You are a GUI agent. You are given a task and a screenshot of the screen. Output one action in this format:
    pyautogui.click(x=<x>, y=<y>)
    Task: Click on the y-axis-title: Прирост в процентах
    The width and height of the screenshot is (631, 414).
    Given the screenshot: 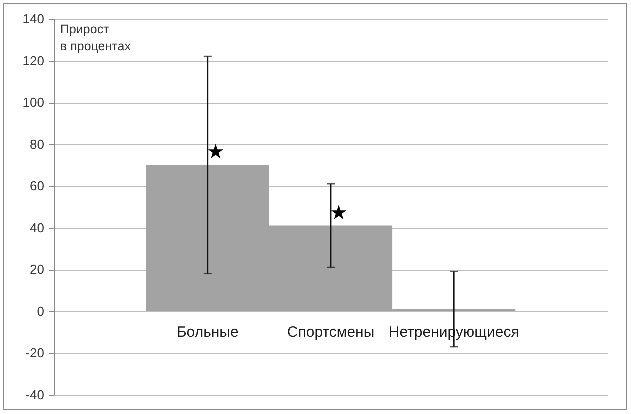 What is the action you would take?
    pyautogui.click(x=96, y=38)
    